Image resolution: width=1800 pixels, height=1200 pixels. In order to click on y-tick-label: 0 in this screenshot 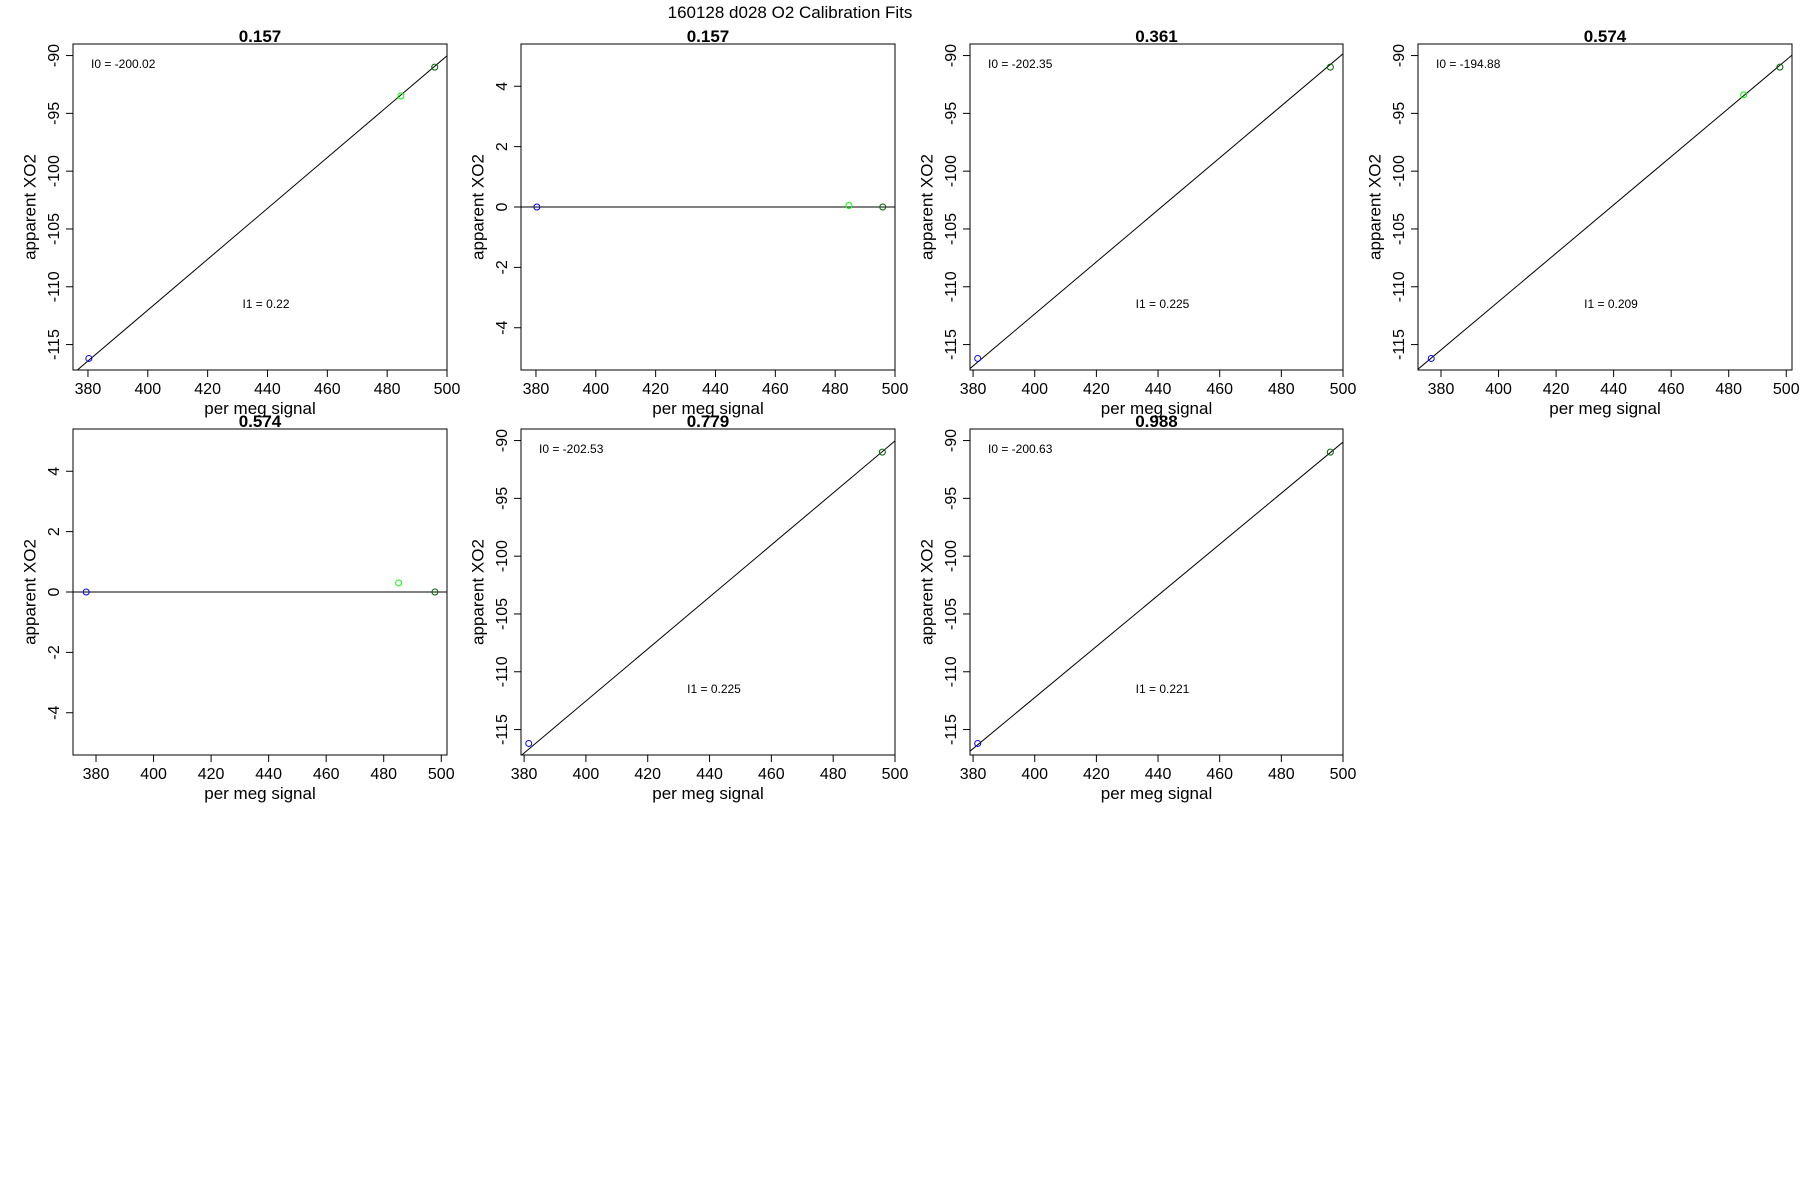, I will do `click(502, 206)`.